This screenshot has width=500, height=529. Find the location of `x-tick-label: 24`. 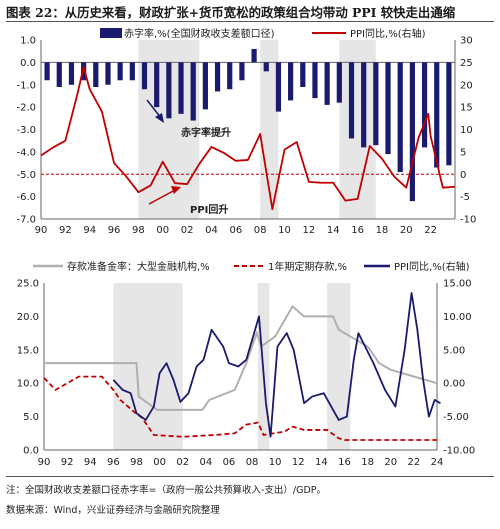

x-tick-label: 24 is located at coordinates (437, 462).